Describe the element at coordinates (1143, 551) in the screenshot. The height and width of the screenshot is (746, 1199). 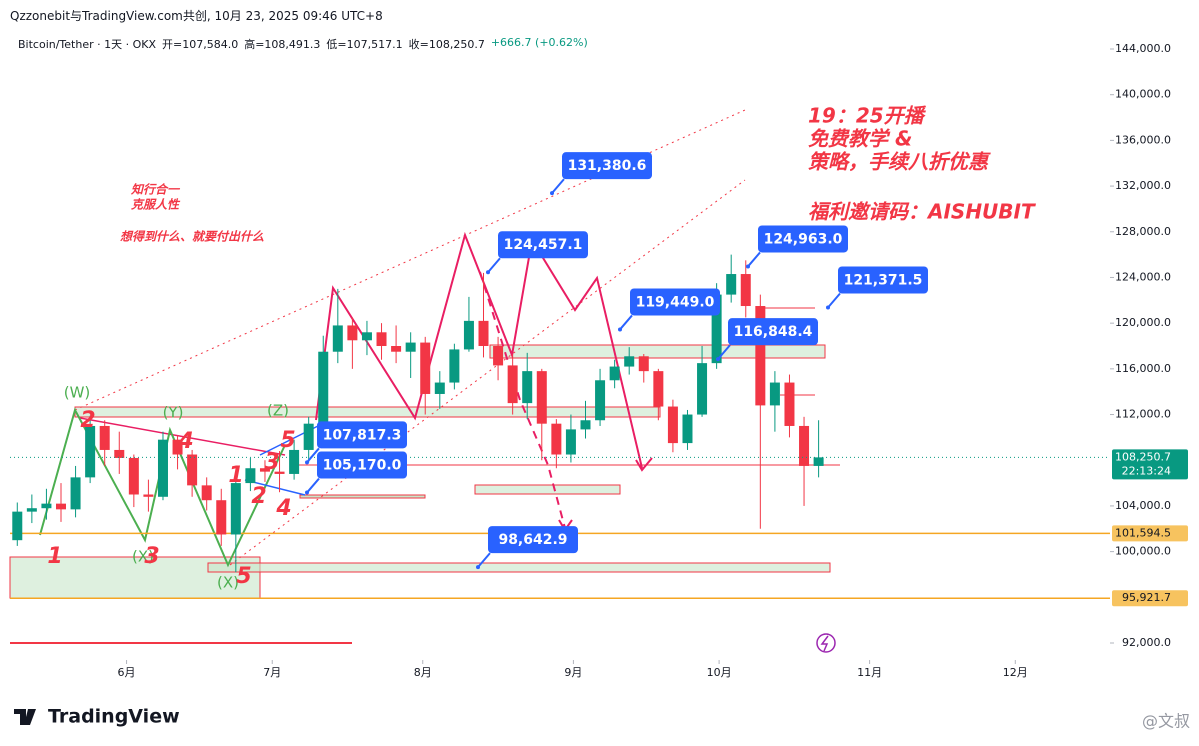
I see `y-tick-label: 100,000.0` at that location.